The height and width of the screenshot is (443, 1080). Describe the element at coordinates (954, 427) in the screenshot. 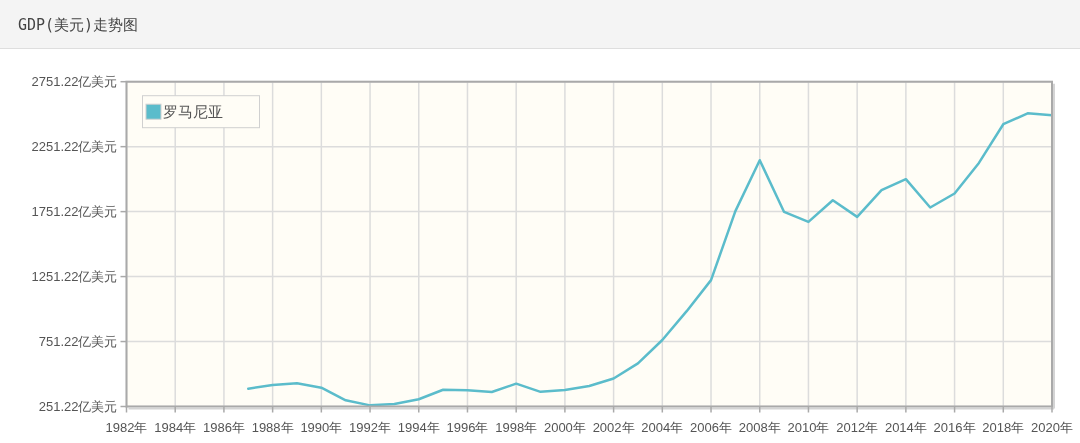

I see `x-tick-label: 2016年` at that location.